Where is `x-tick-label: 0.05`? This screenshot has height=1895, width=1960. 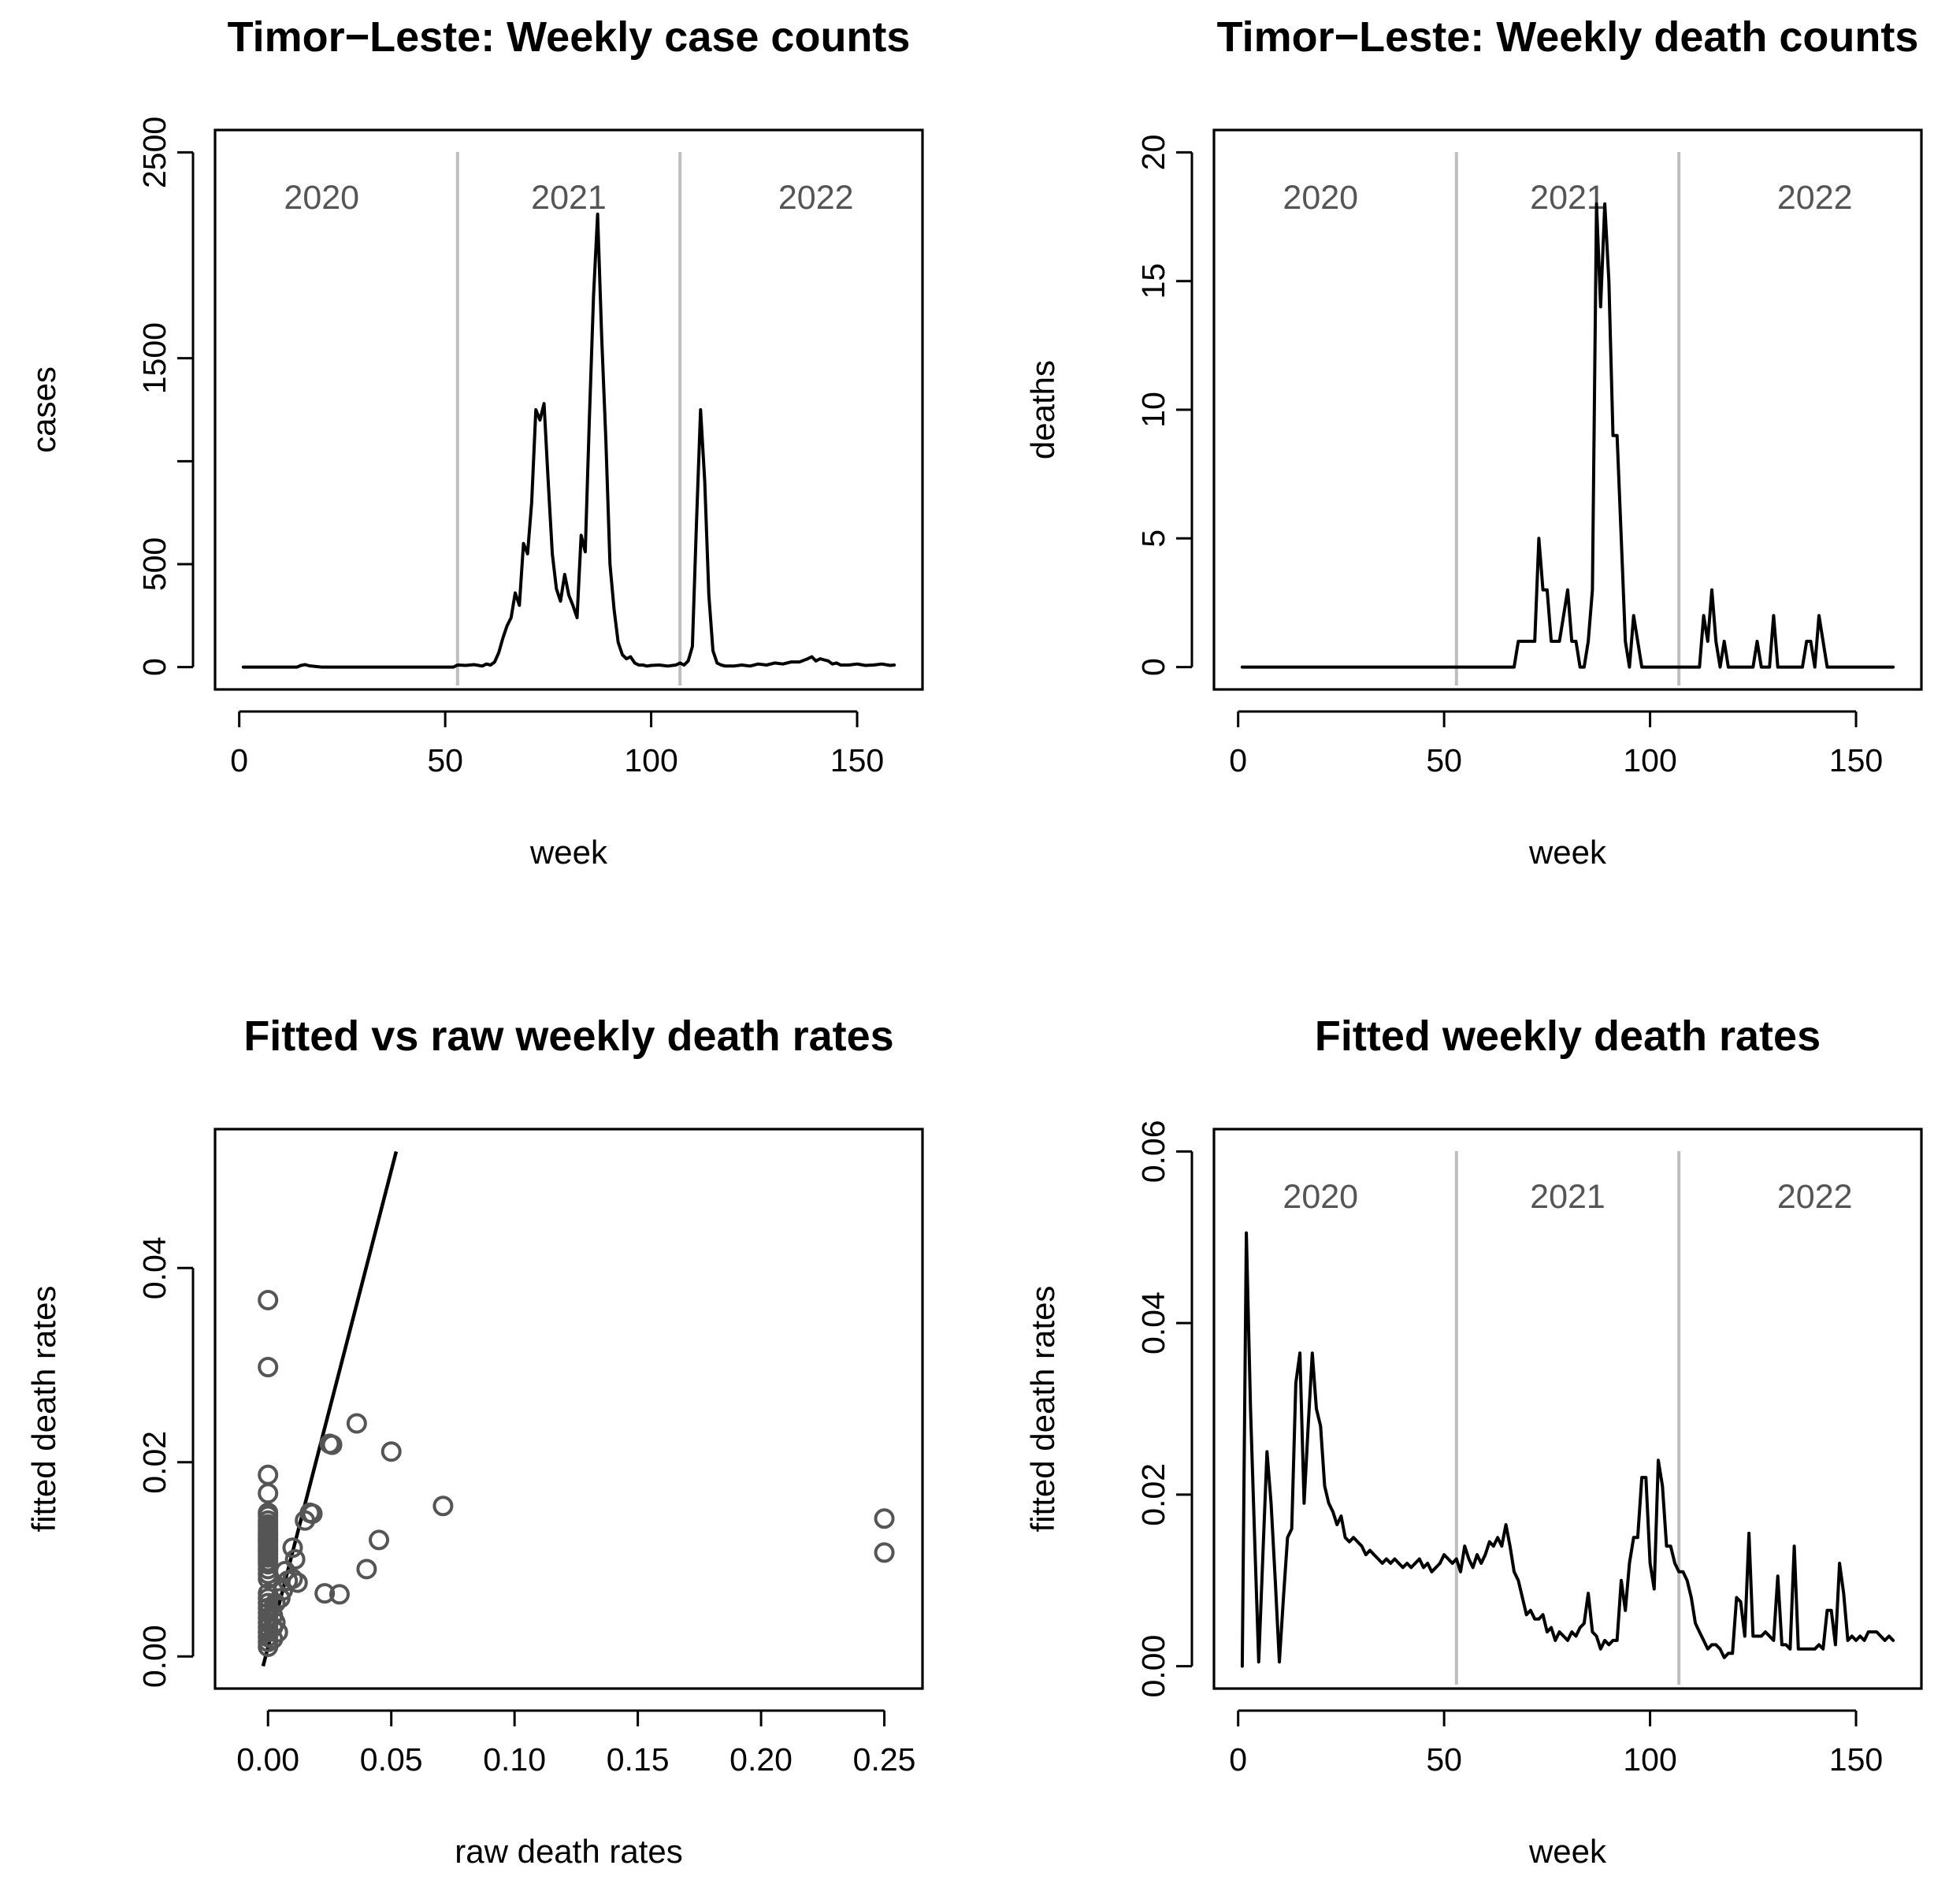
x-tick-label: 0.05 is located at coordinates (391, 1759).